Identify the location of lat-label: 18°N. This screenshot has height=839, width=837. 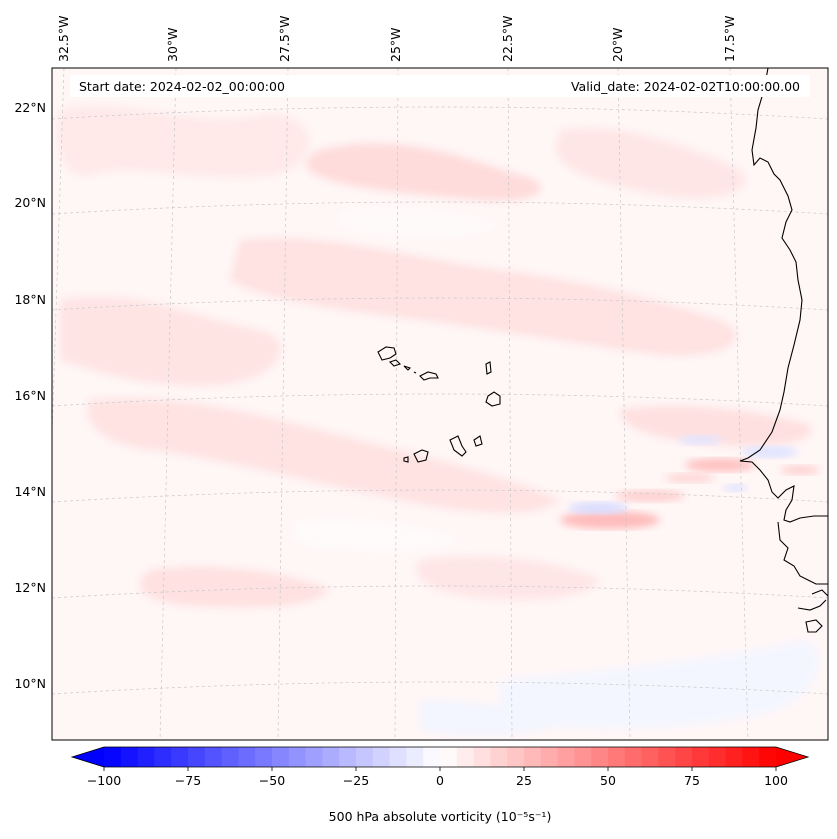
(30, 299).